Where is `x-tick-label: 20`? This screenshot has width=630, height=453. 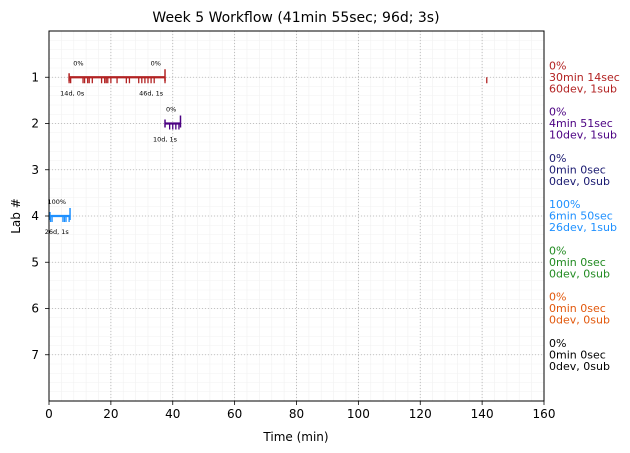
x-tick-label: 20 is located at coordinates (110, 414).